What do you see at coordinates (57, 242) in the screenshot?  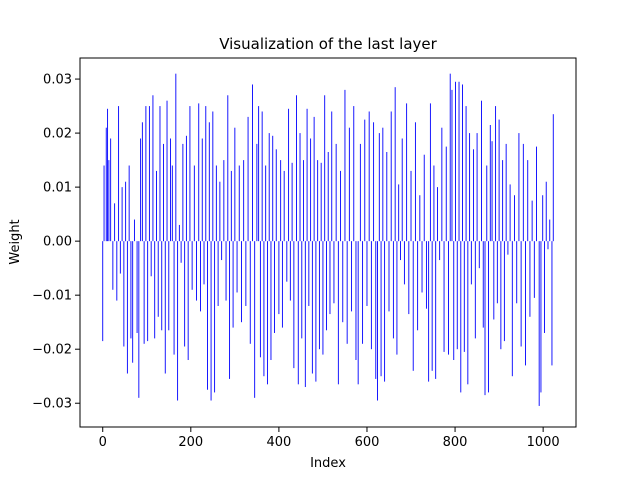 I see `y-tick-label: 0.00` at bounding box center [57, 242].